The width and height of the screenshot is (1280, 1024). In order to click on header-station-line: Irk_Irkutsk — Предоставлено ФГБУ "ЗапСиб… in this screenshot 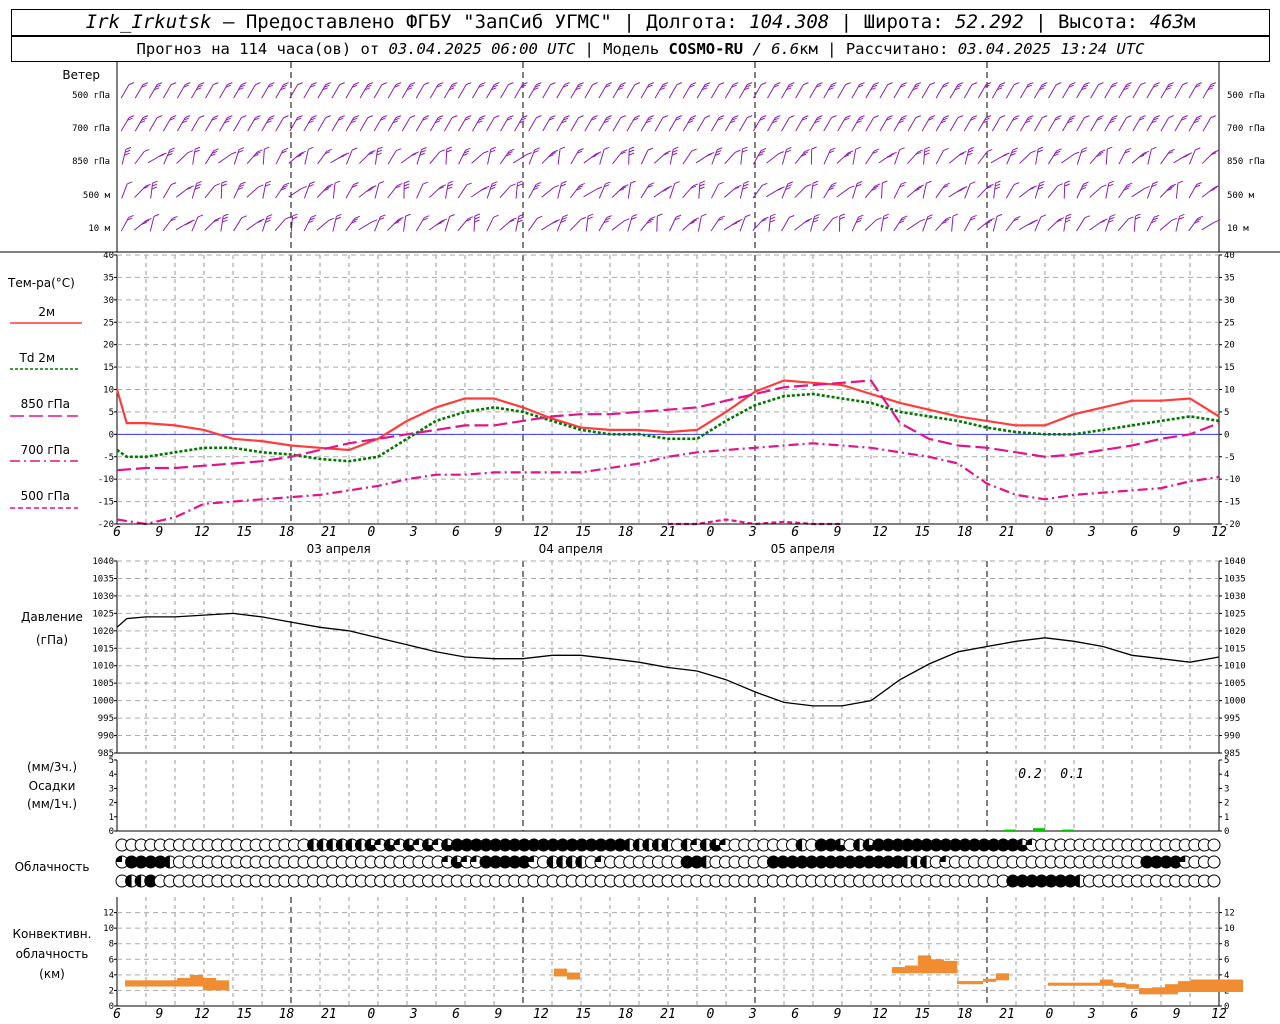, I will do `click(640, 22)`.